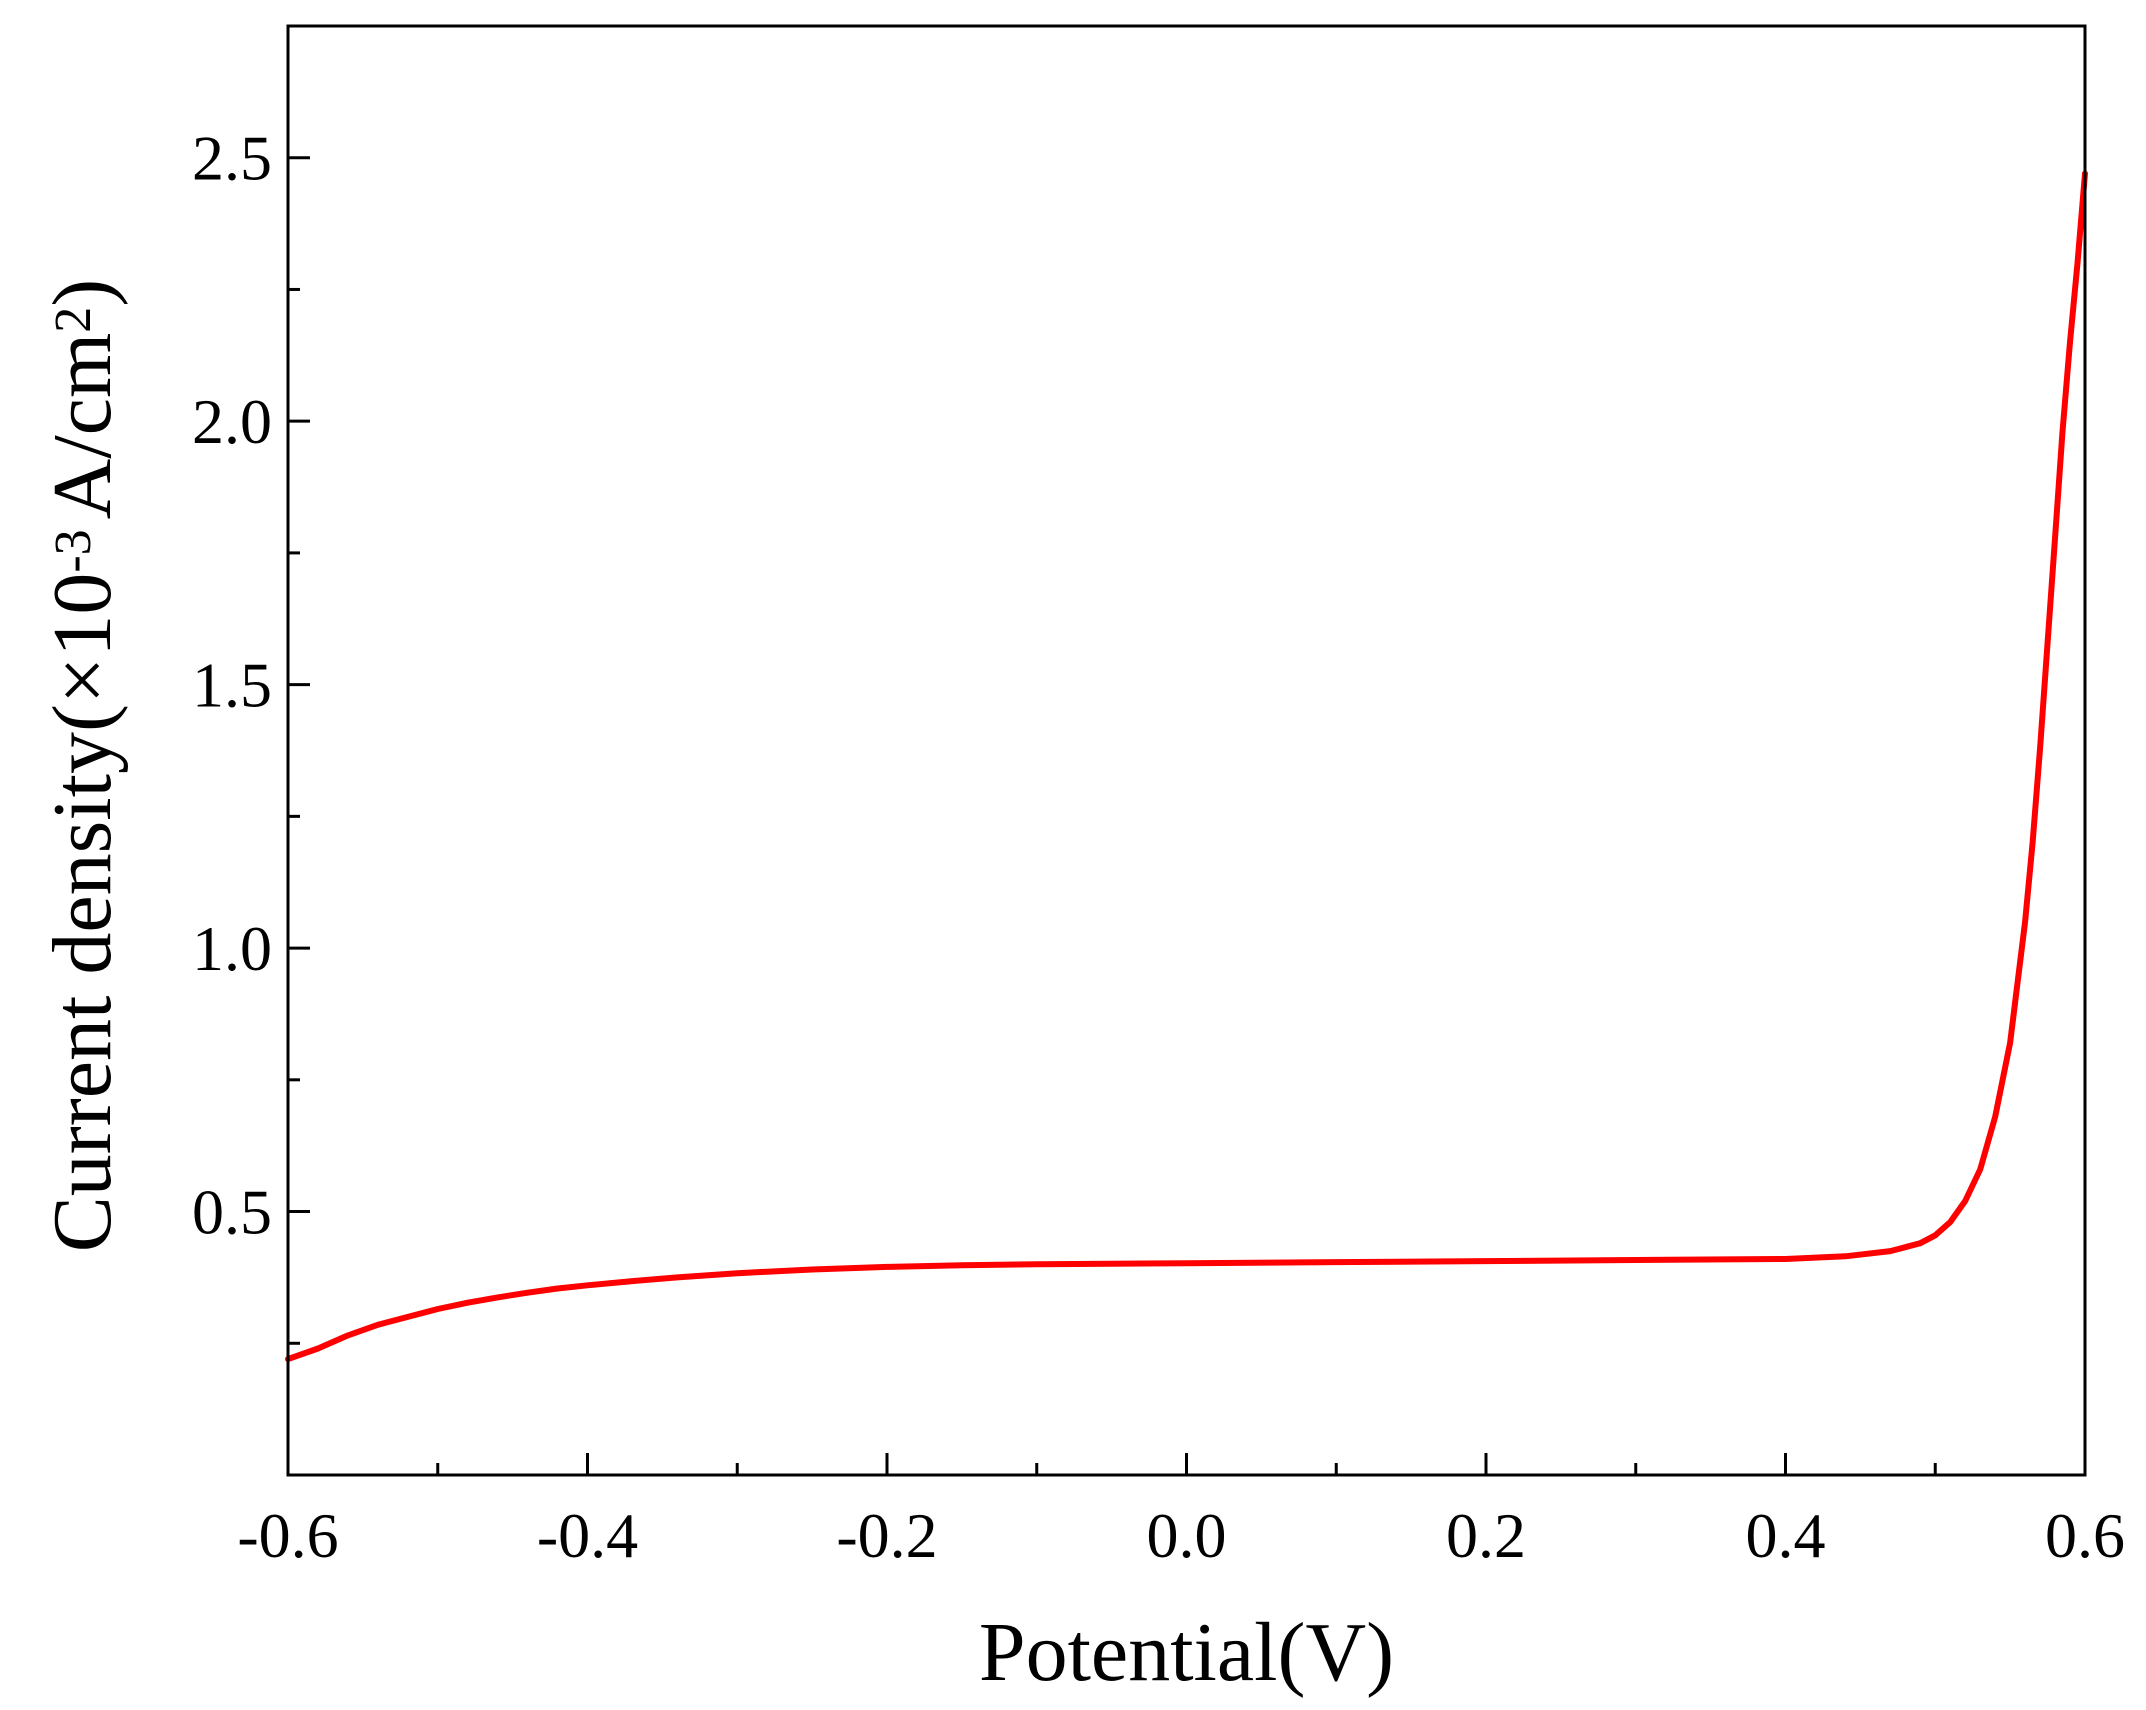  Describe the element at coordinates (587, 1535) in the screenshot. I see `x-tick-label: -0.4` at that location.